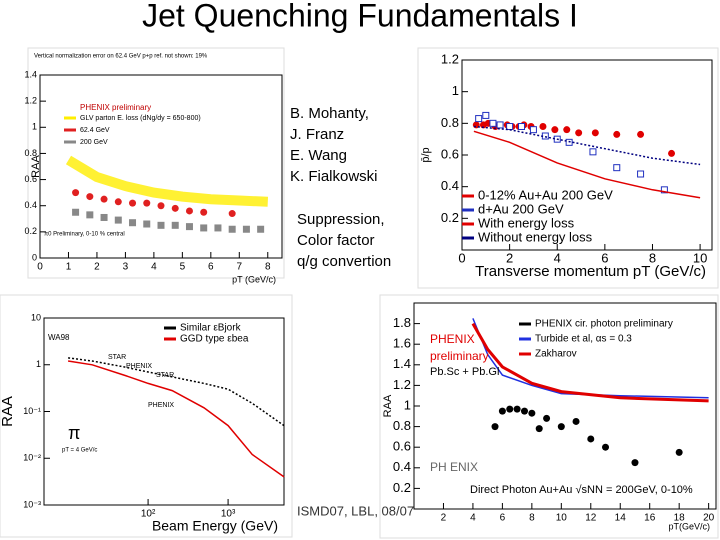  Describe the element at coordinates (140, 118) in the screenshot. I see `legend-label: GLV parton E. loss (dNg/dy = 650-800)` at that location.